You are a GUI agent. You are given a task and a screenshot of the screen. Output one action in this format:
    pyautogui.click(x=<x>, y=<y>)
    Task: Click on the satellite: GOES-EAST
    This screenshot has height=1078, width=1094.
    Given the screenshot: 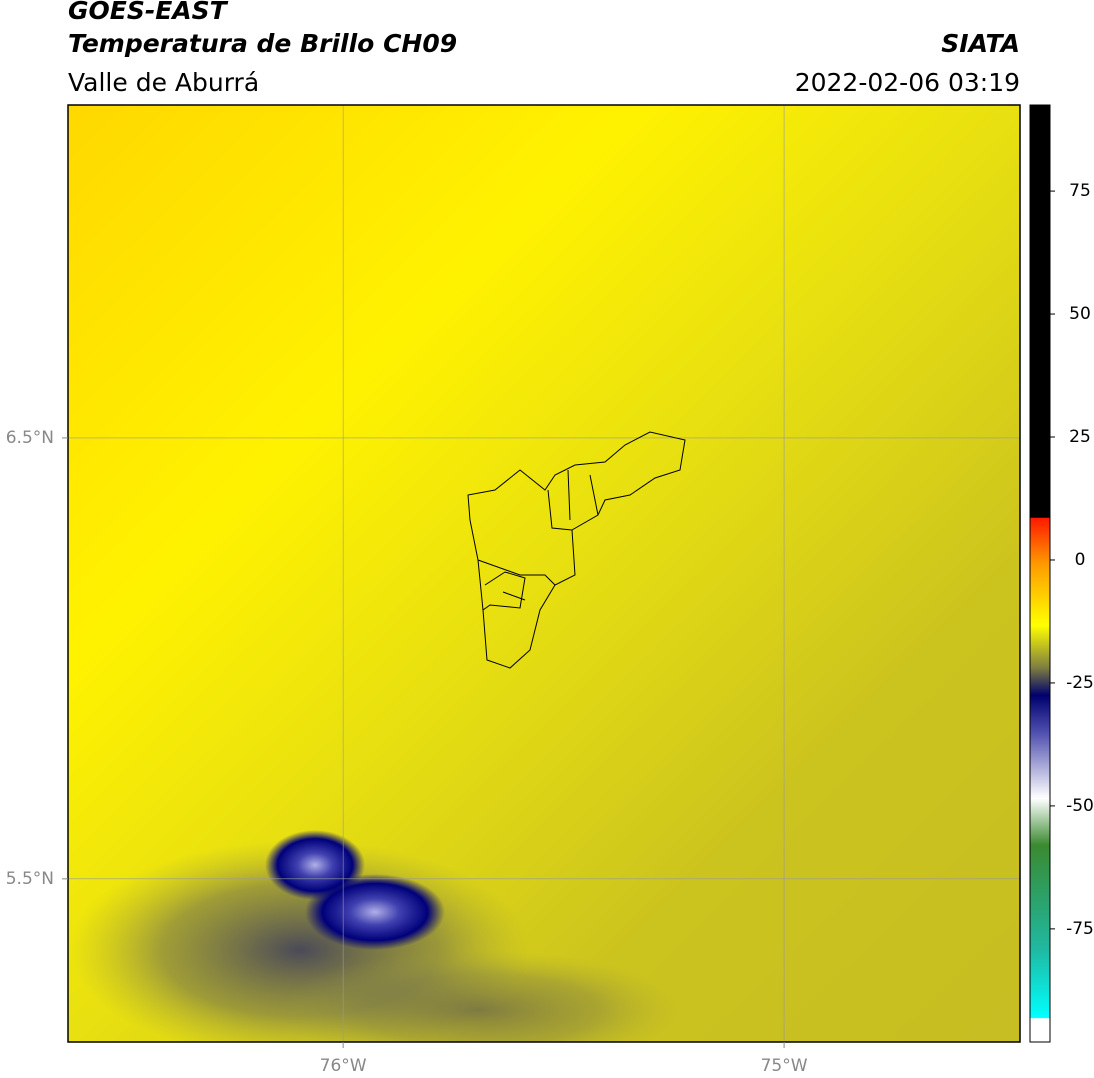 What is the action you would take?
    pyautogui.click(x=148, y=12)
    